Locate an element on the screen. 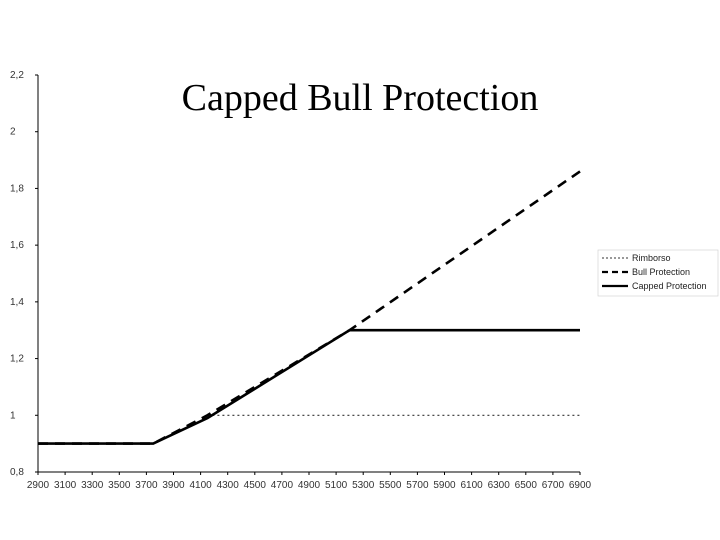 Image resolution: width=720 pixels, height=540 pixels. x-tick-label: 5300 is located at coordinates (363, 485).